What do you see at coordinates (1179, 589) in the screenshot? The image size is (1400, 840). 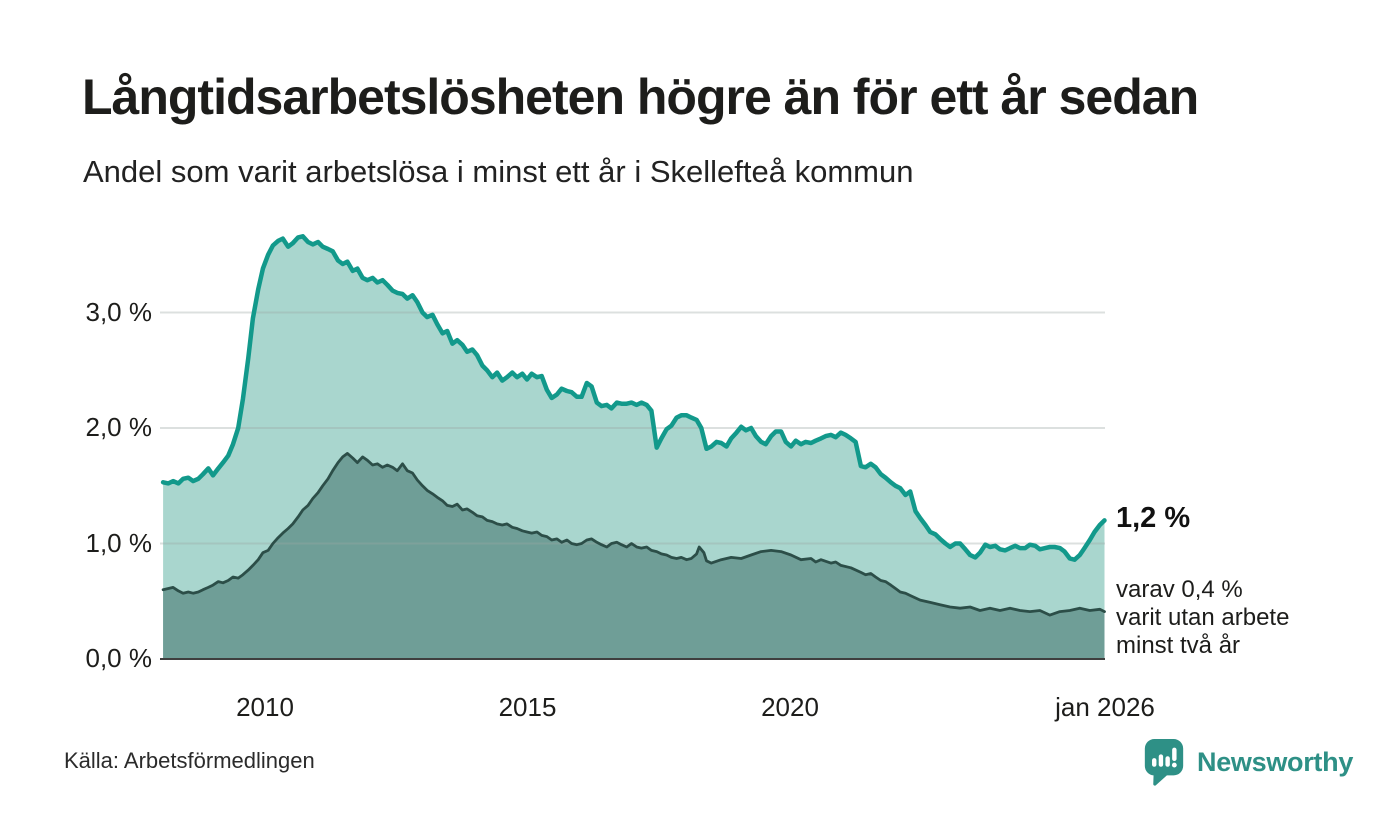 I see `secondary-value-line: varav 0,4 %` at bounding box center [1179, 589].